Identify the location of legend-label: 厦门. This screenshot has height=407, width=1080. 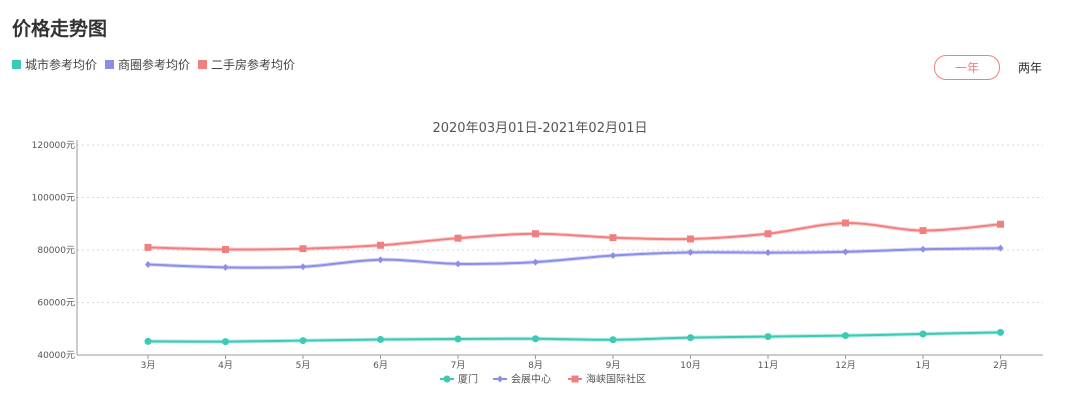
(468, 379).